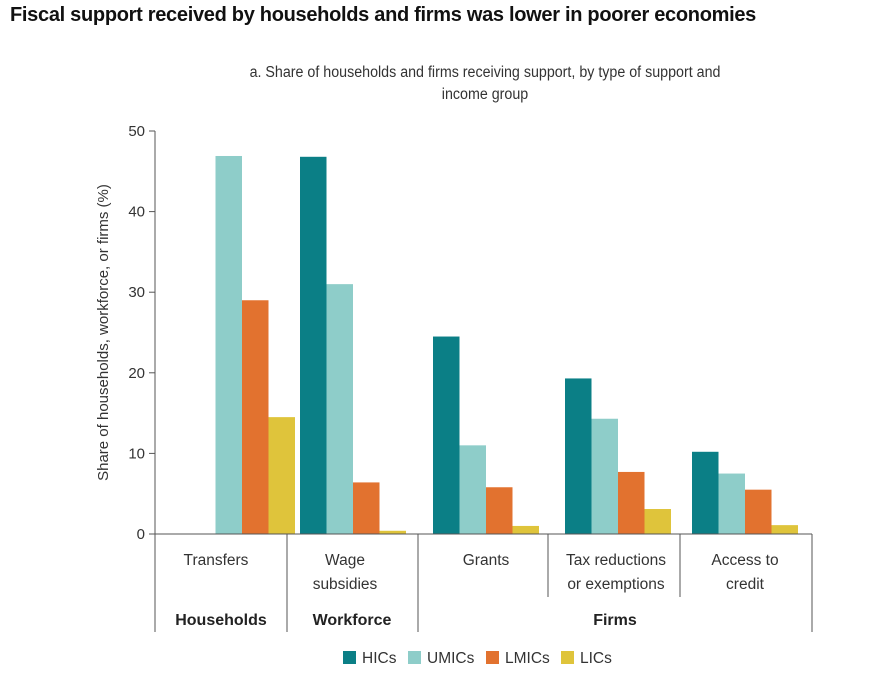 Image resolution: width=870 pixels, height=678 pixels. Describe the element at coordinates (136, 212) in the screenshot. I see `y-tick-label: 40` at that location.